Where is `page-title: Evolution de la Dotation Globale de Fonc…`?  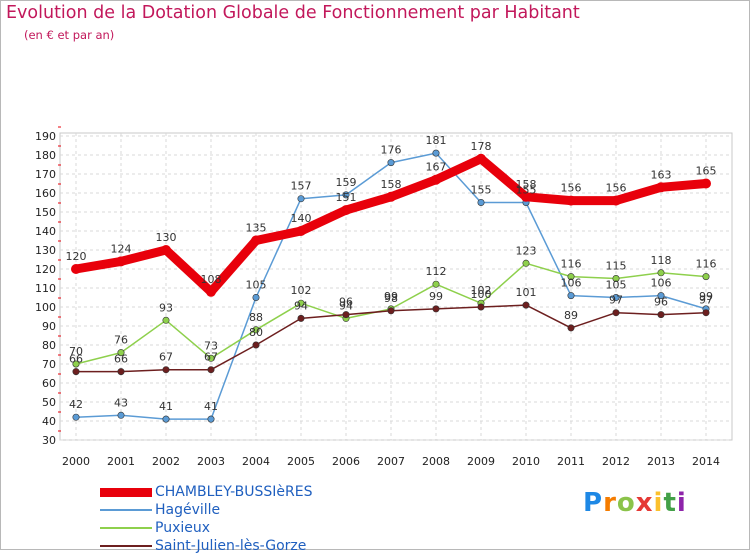
page-title: Evolution de la Dotation Globale de Fonc… is located at coordinates (293, 13).